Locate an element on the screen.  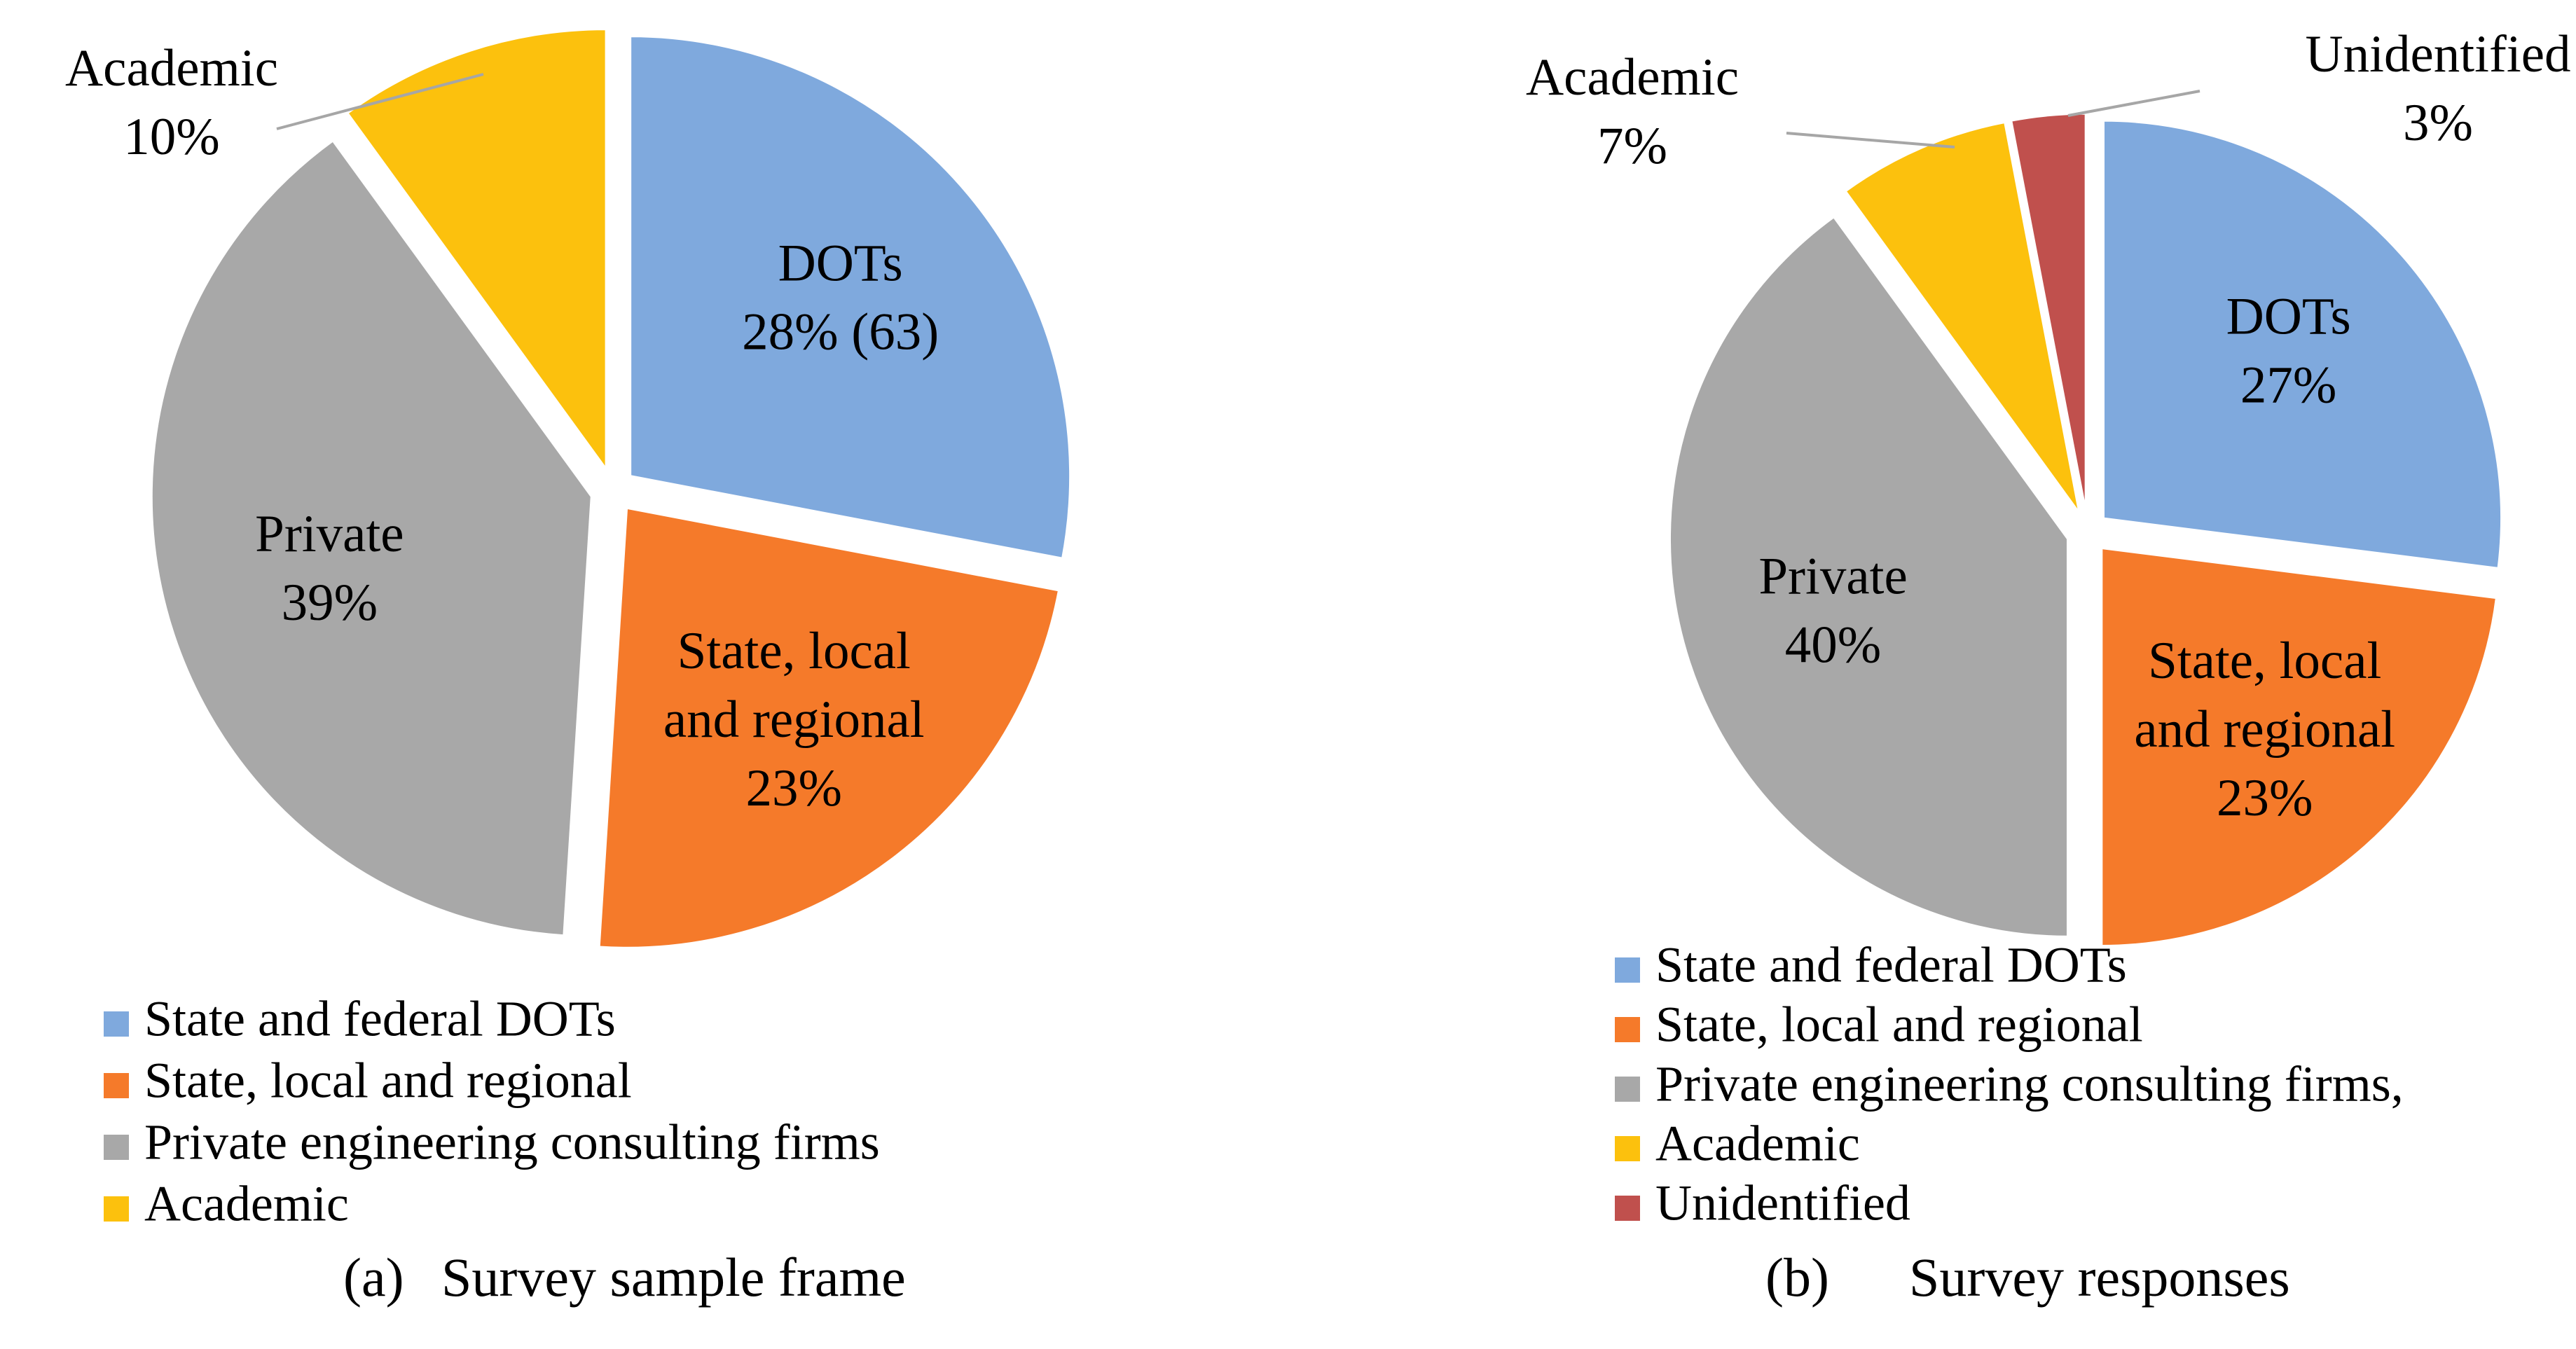
slice-label-private-engineering-consulting-firms-line-2: 39% is located at coordinates (330, 603).